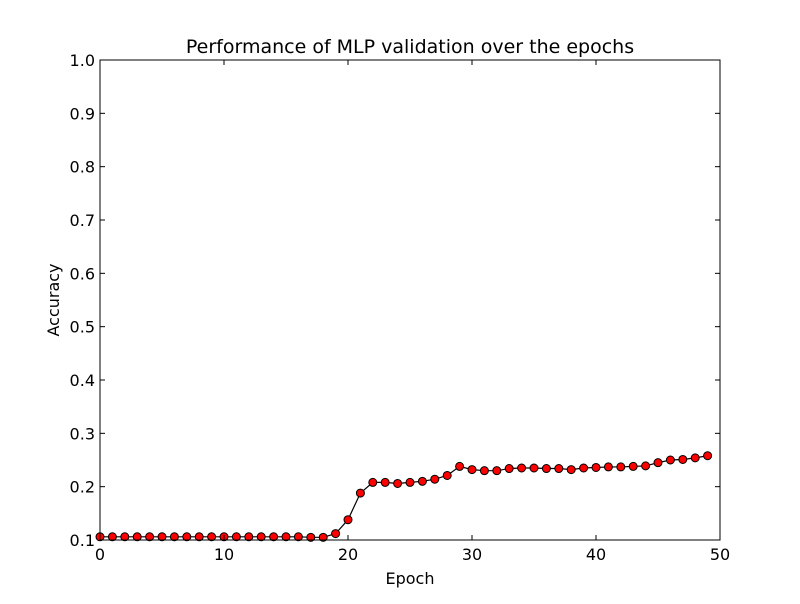 Image resolution: width=800 pixels, height=604 pixels. What do you see at coordinates (596, 554) in the screenshot?
I see `x-tick-label: 40` at bounding box center [596, 554].